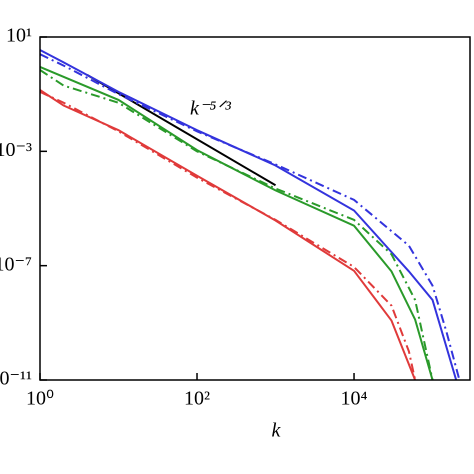 This screenshot has width=474, height=474. What do you see at coordinates (19, 36) in the screenshot?
I see `y-tick-label: 10¹` at bounding box center [19, 36].